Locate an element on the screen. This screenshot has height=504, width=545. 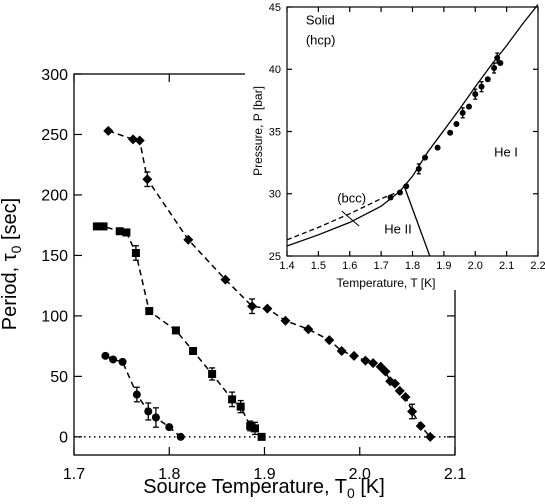
inset-y-tick-label: 40 is located at coordinates (275, 70).